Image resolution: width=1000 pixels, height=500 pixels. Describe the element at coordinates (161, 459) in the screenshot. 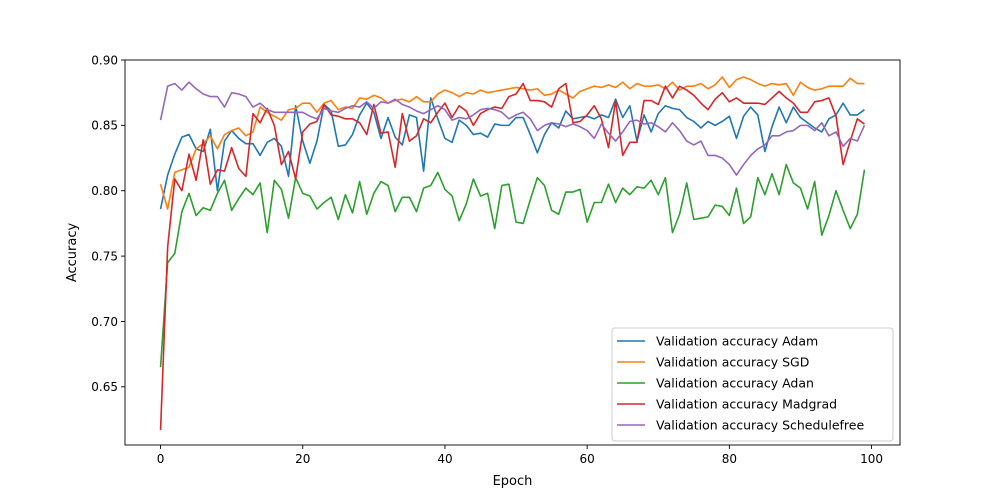

I see `x-tick-label: 0` at that location.